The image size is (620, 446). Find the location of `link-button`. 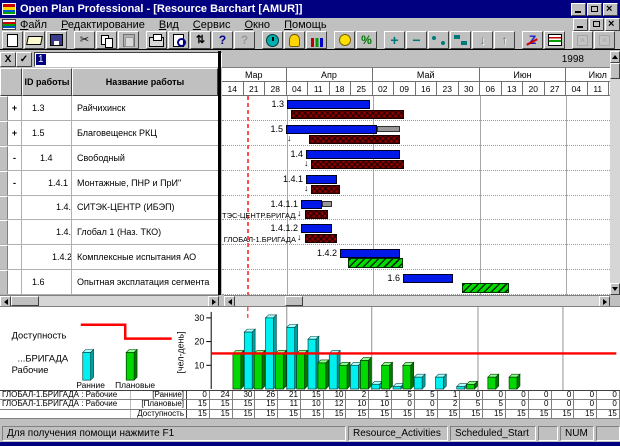

link-button is located at coordinates (438, 40).